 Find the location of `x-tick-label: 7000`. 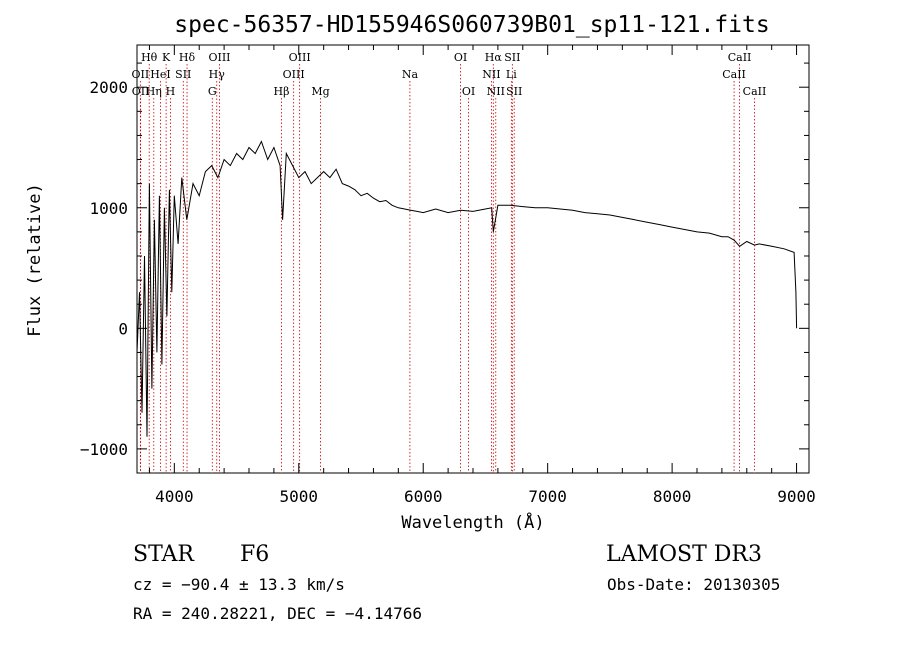

x-tick-label: 7000 is located at coordinates (547, 496).